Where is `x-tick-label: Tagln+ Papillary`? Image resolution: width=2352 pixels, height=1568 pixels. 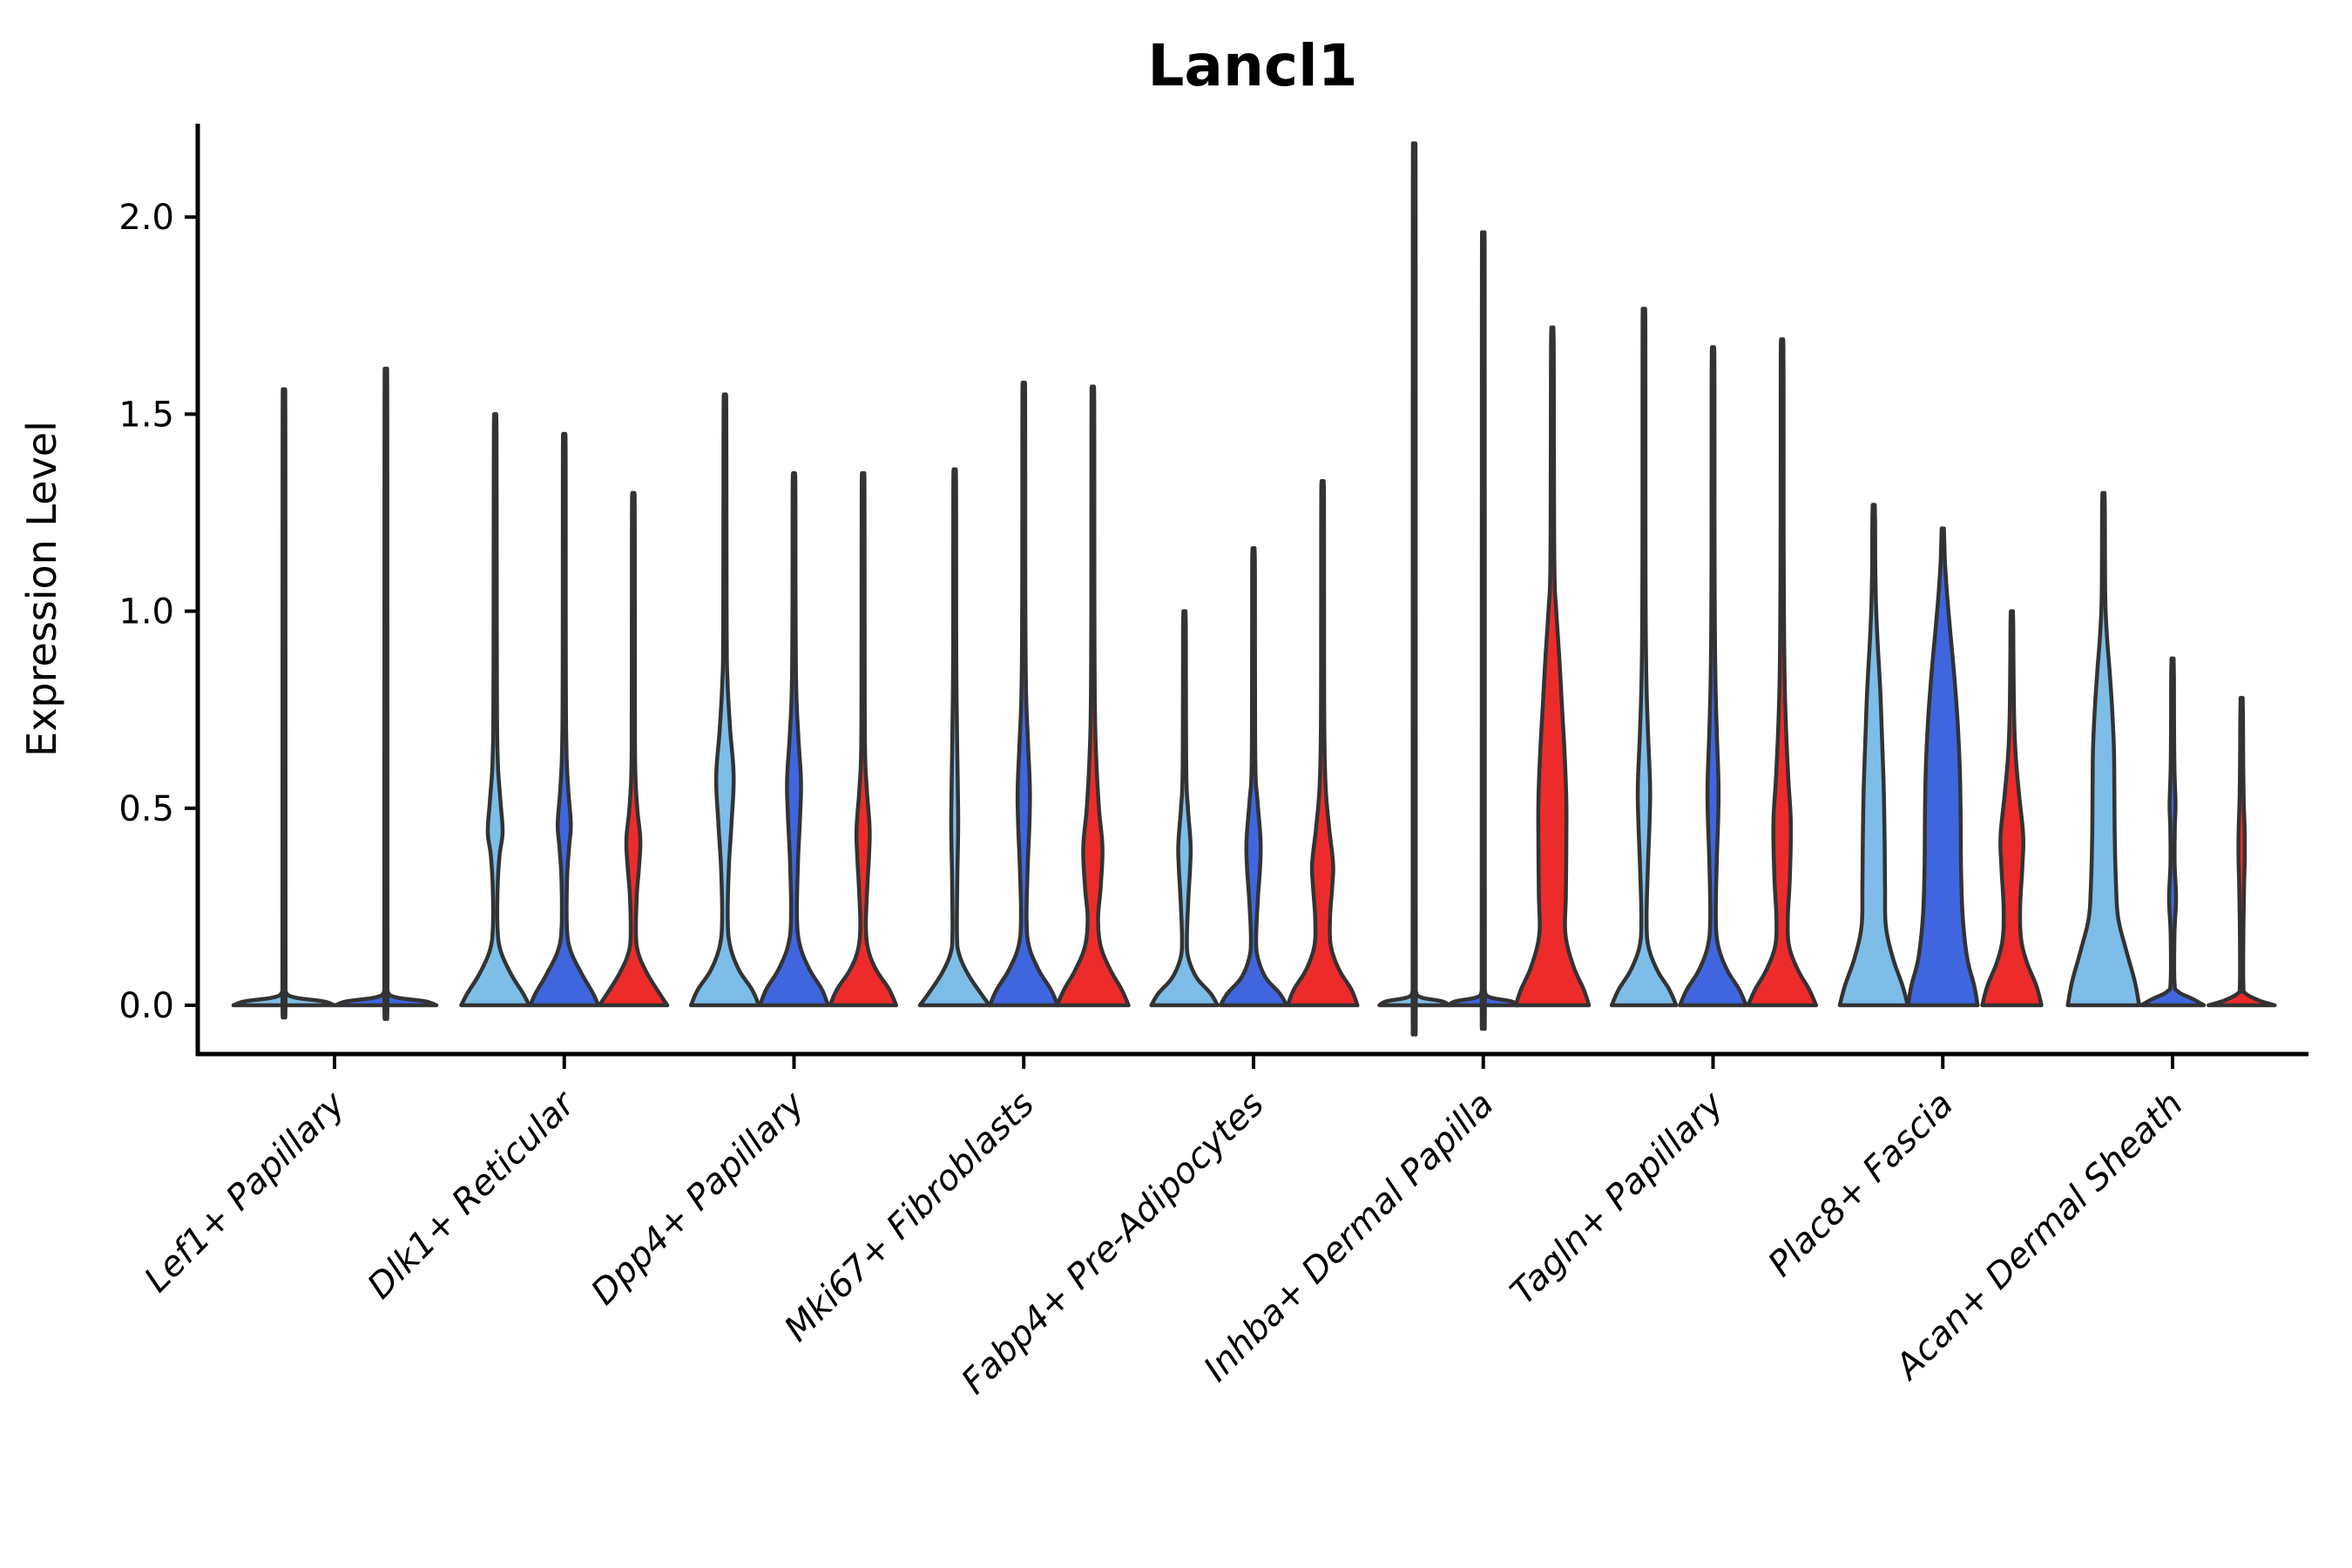
x-tick-label: Tagln+ Papillary is located at coordinates (1617, 1198).